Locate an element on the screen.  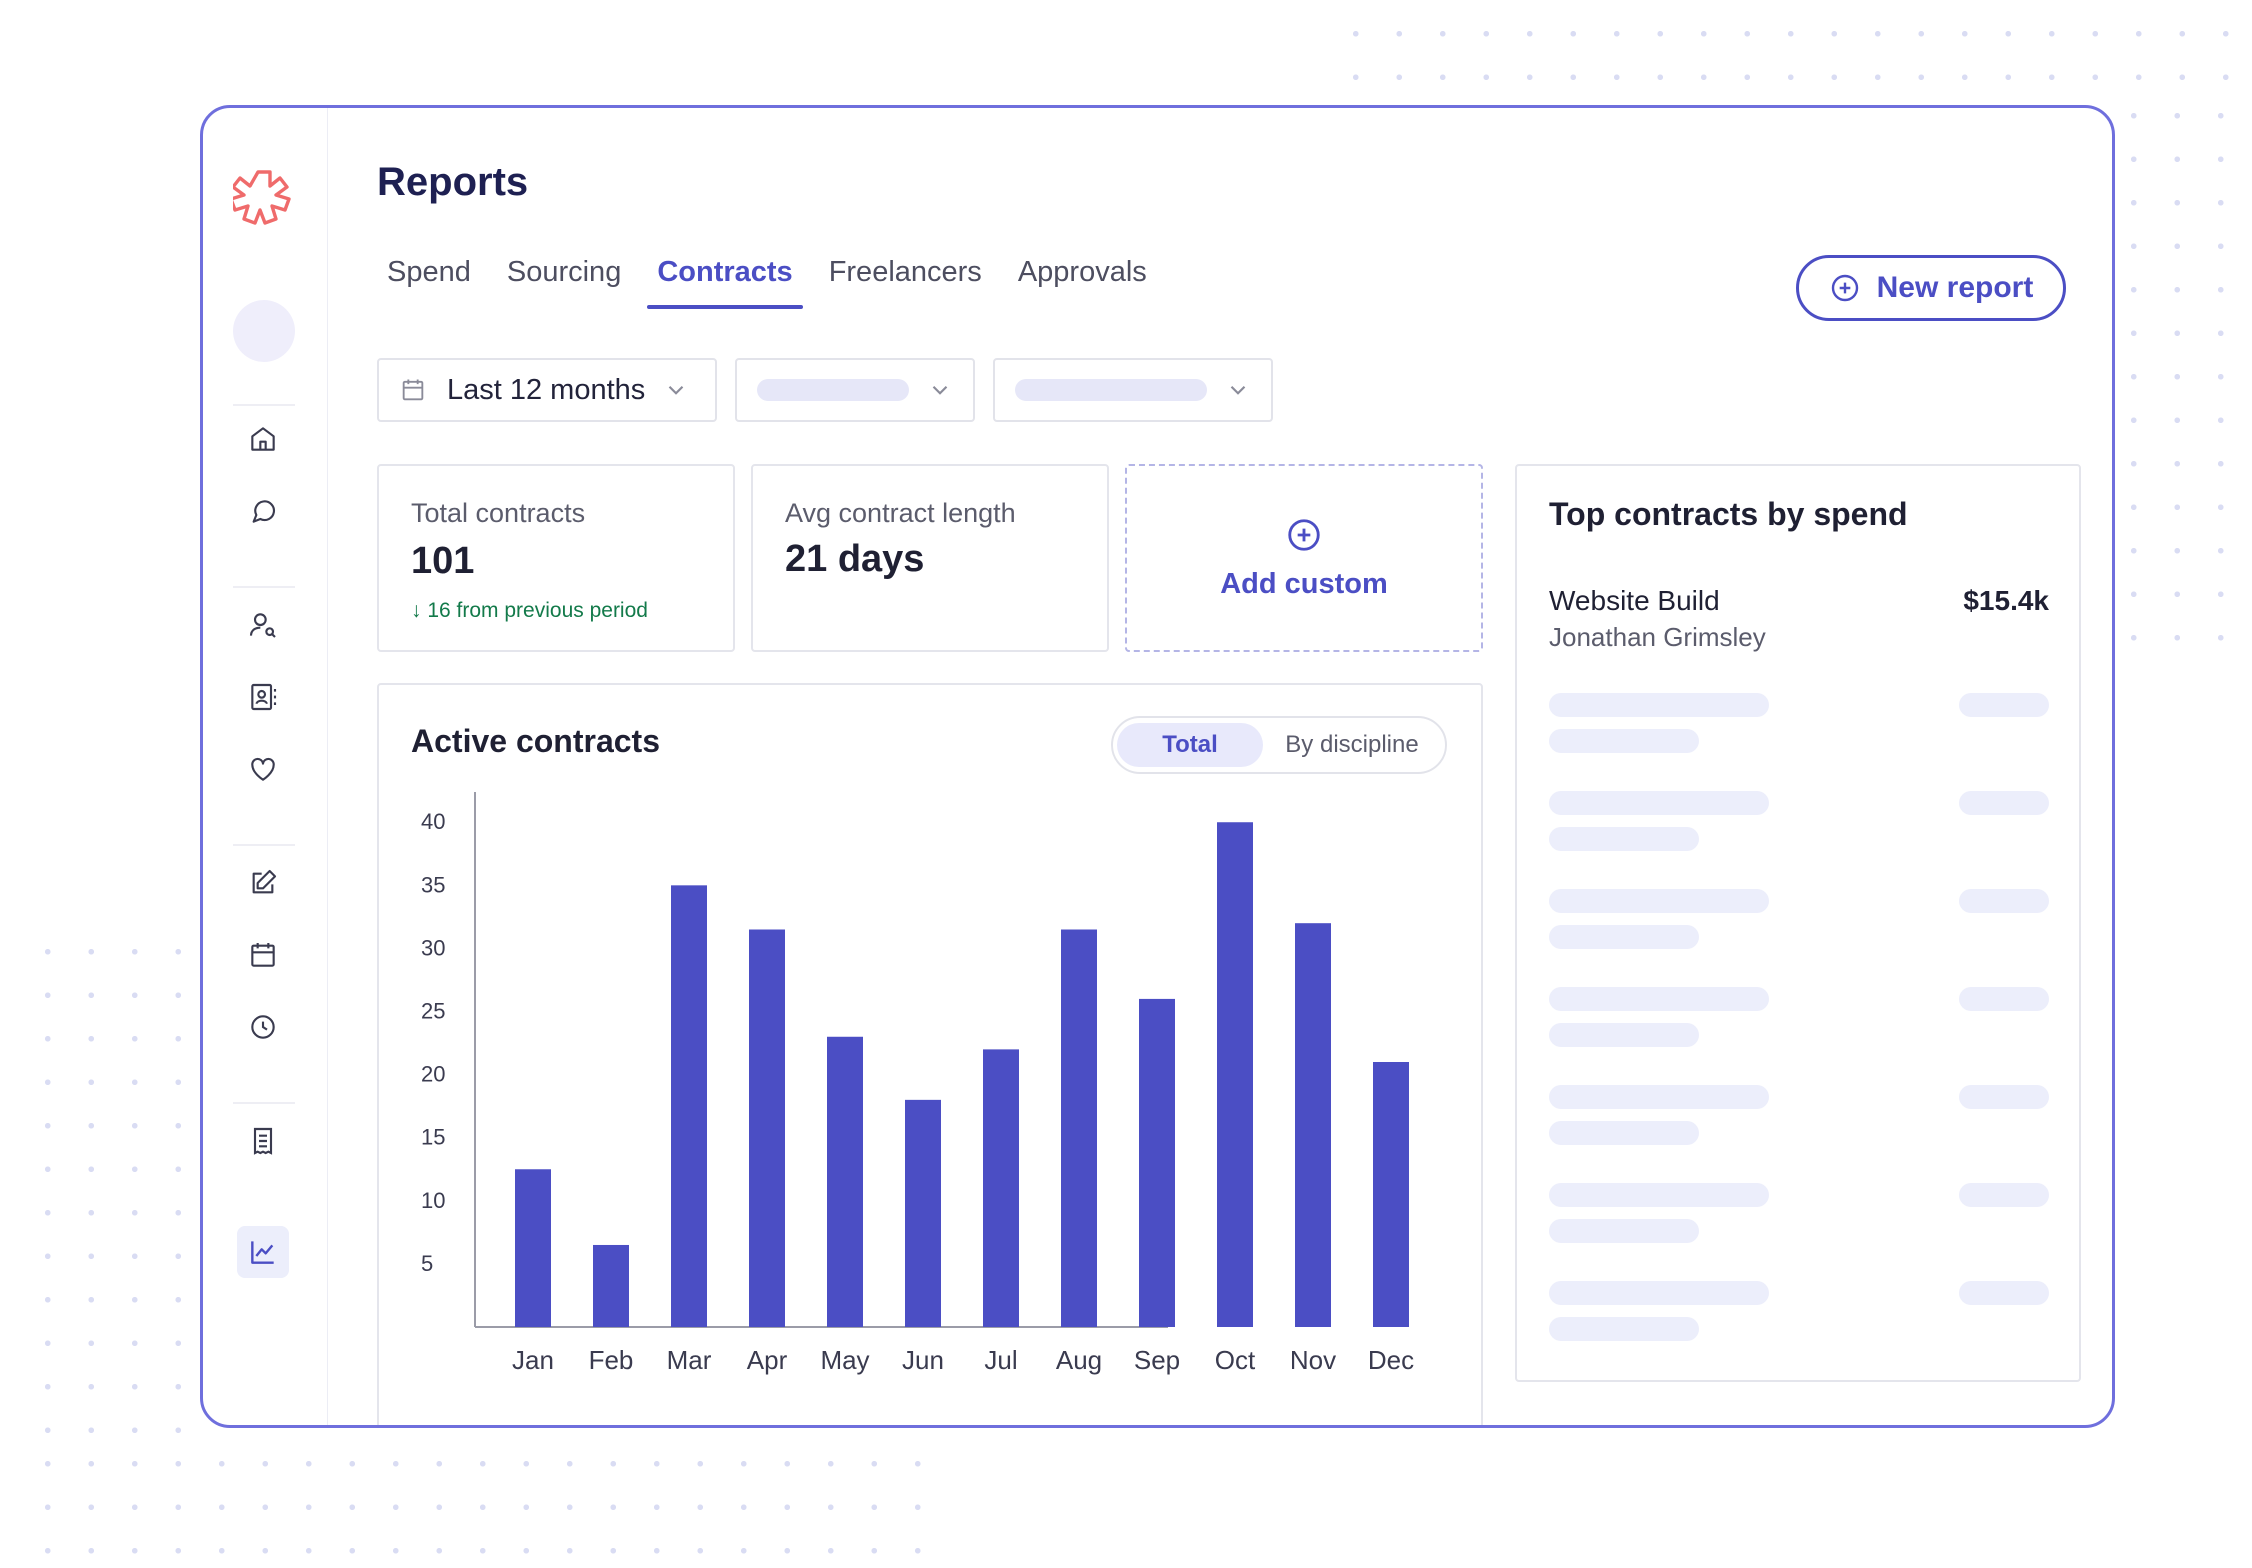
contacts-icon is located at coordinates (264, 697).